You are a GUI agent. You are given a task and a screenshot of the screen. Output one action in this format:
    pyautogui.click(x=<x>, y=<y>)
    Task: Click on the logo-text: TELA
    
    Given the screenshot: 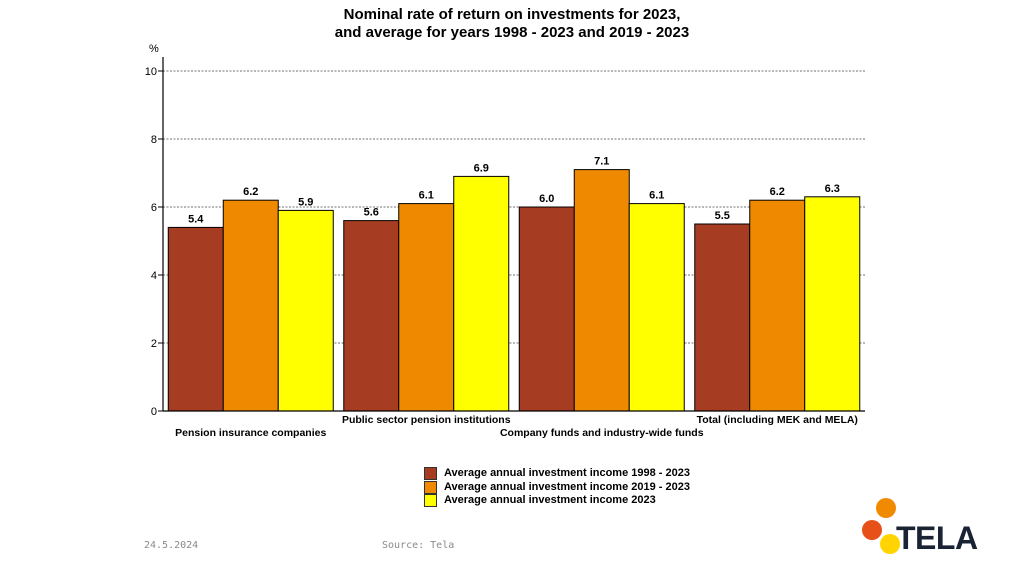 What is the action you would take?
    pyautogui.click(x=937, y=538)
    